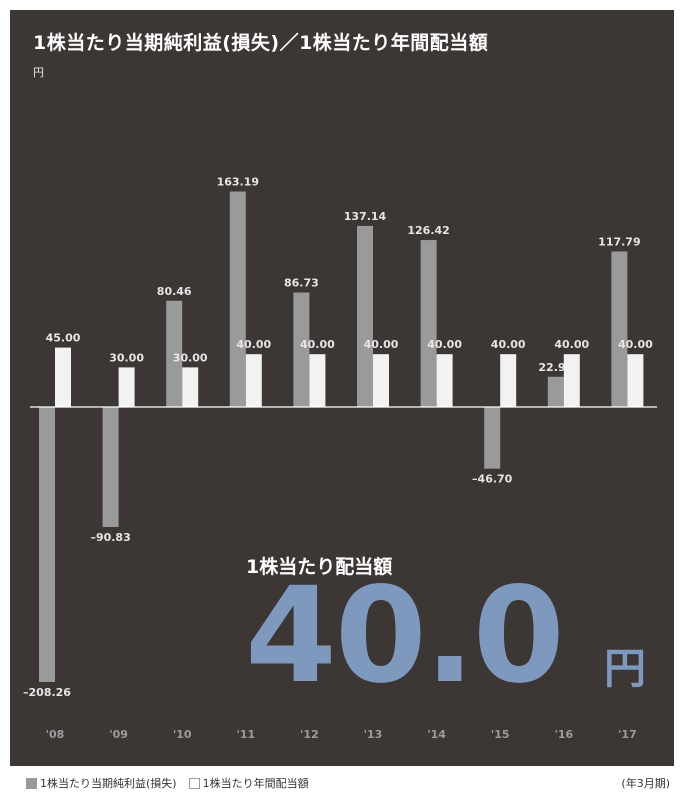 This screenshot has width=684, height=802. Describe the element at coordinates (625, 668) in the screenshot. I see `highlight-unit: 円` at that location.